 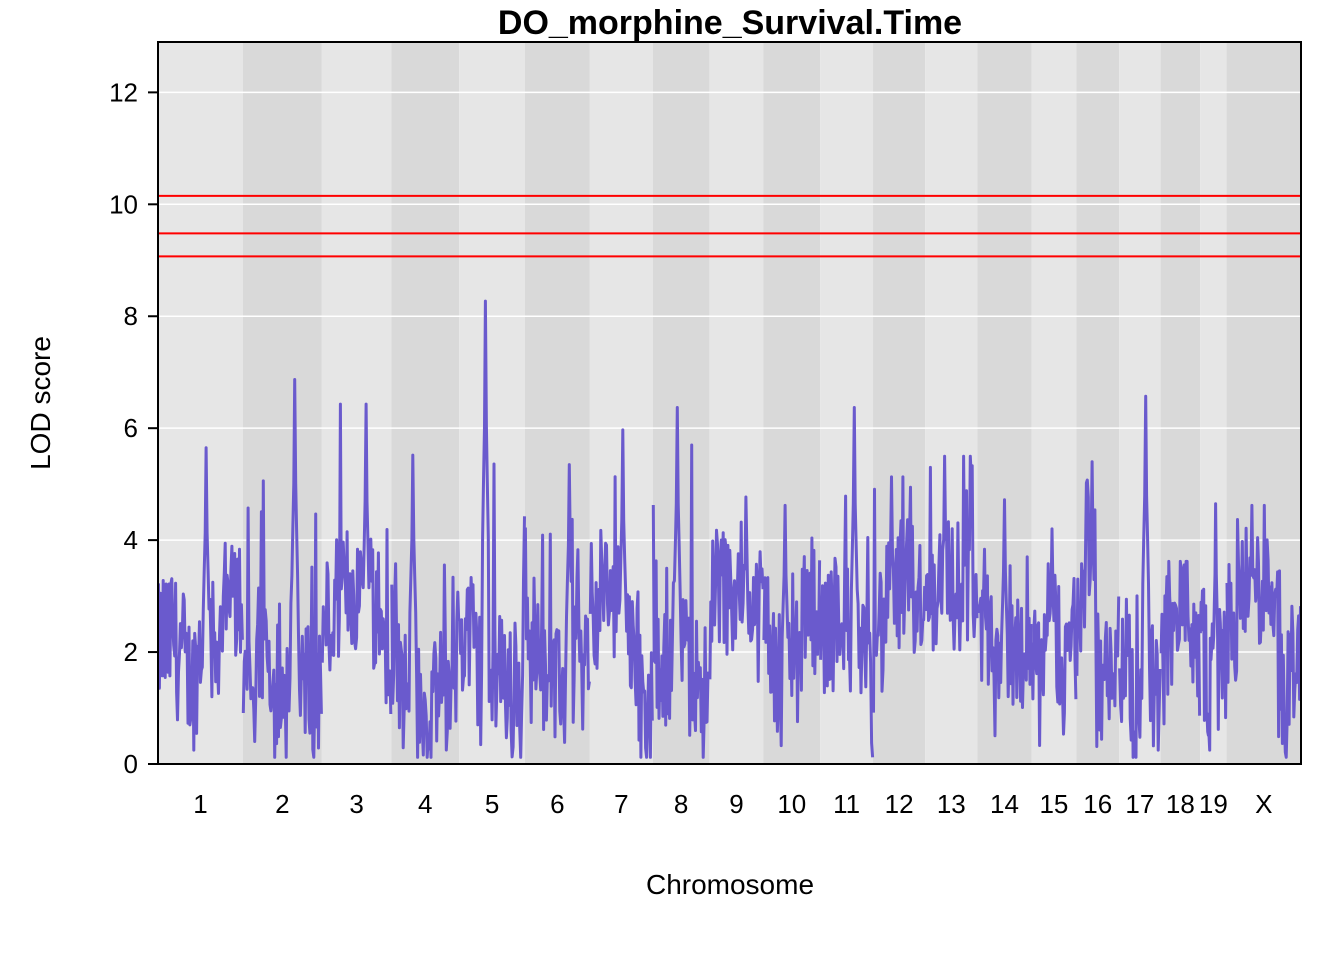 I want to click on x-tick-label-chr-9: 9, so click(x=736, y=804).